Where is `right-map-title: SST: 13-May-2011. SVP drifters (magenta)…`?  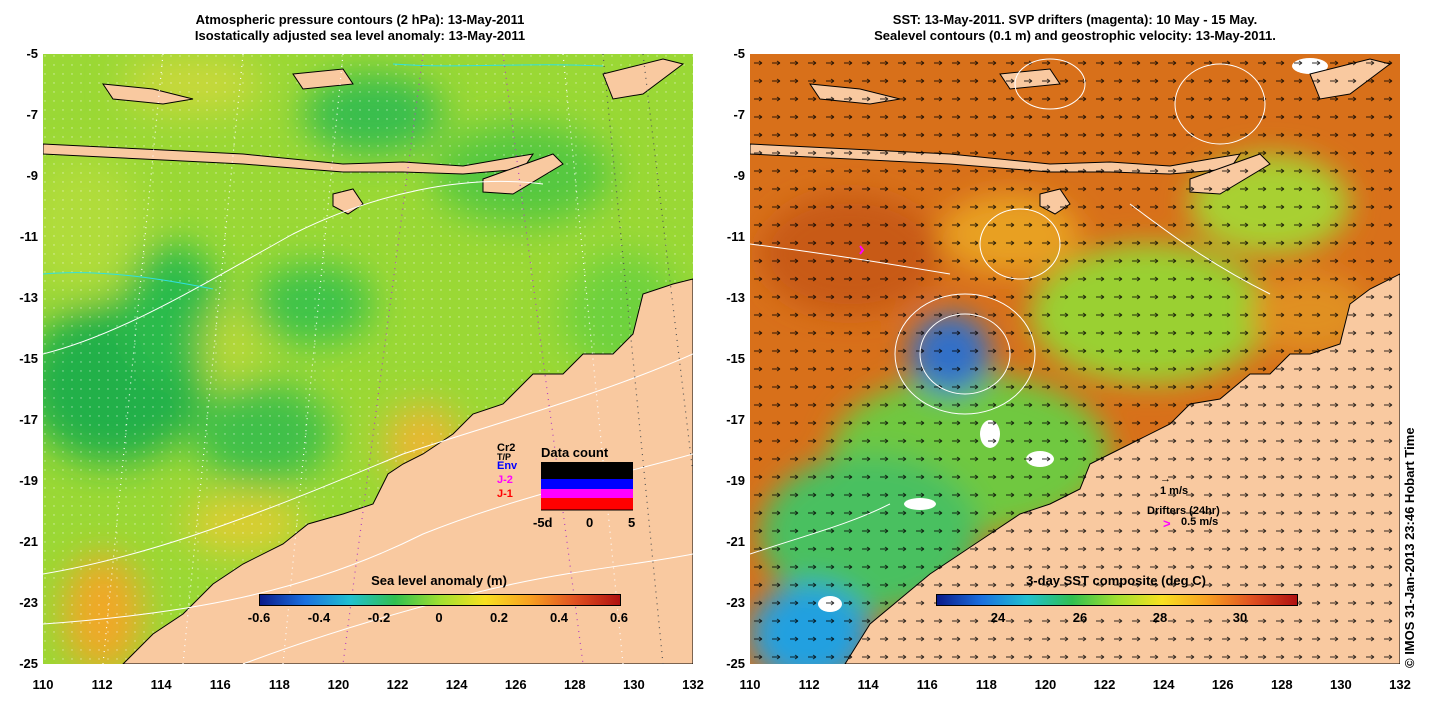 right-map-title: SST: 13-May-2011. SVP drifters (magenta)… is located at coordinates (1075, 28).